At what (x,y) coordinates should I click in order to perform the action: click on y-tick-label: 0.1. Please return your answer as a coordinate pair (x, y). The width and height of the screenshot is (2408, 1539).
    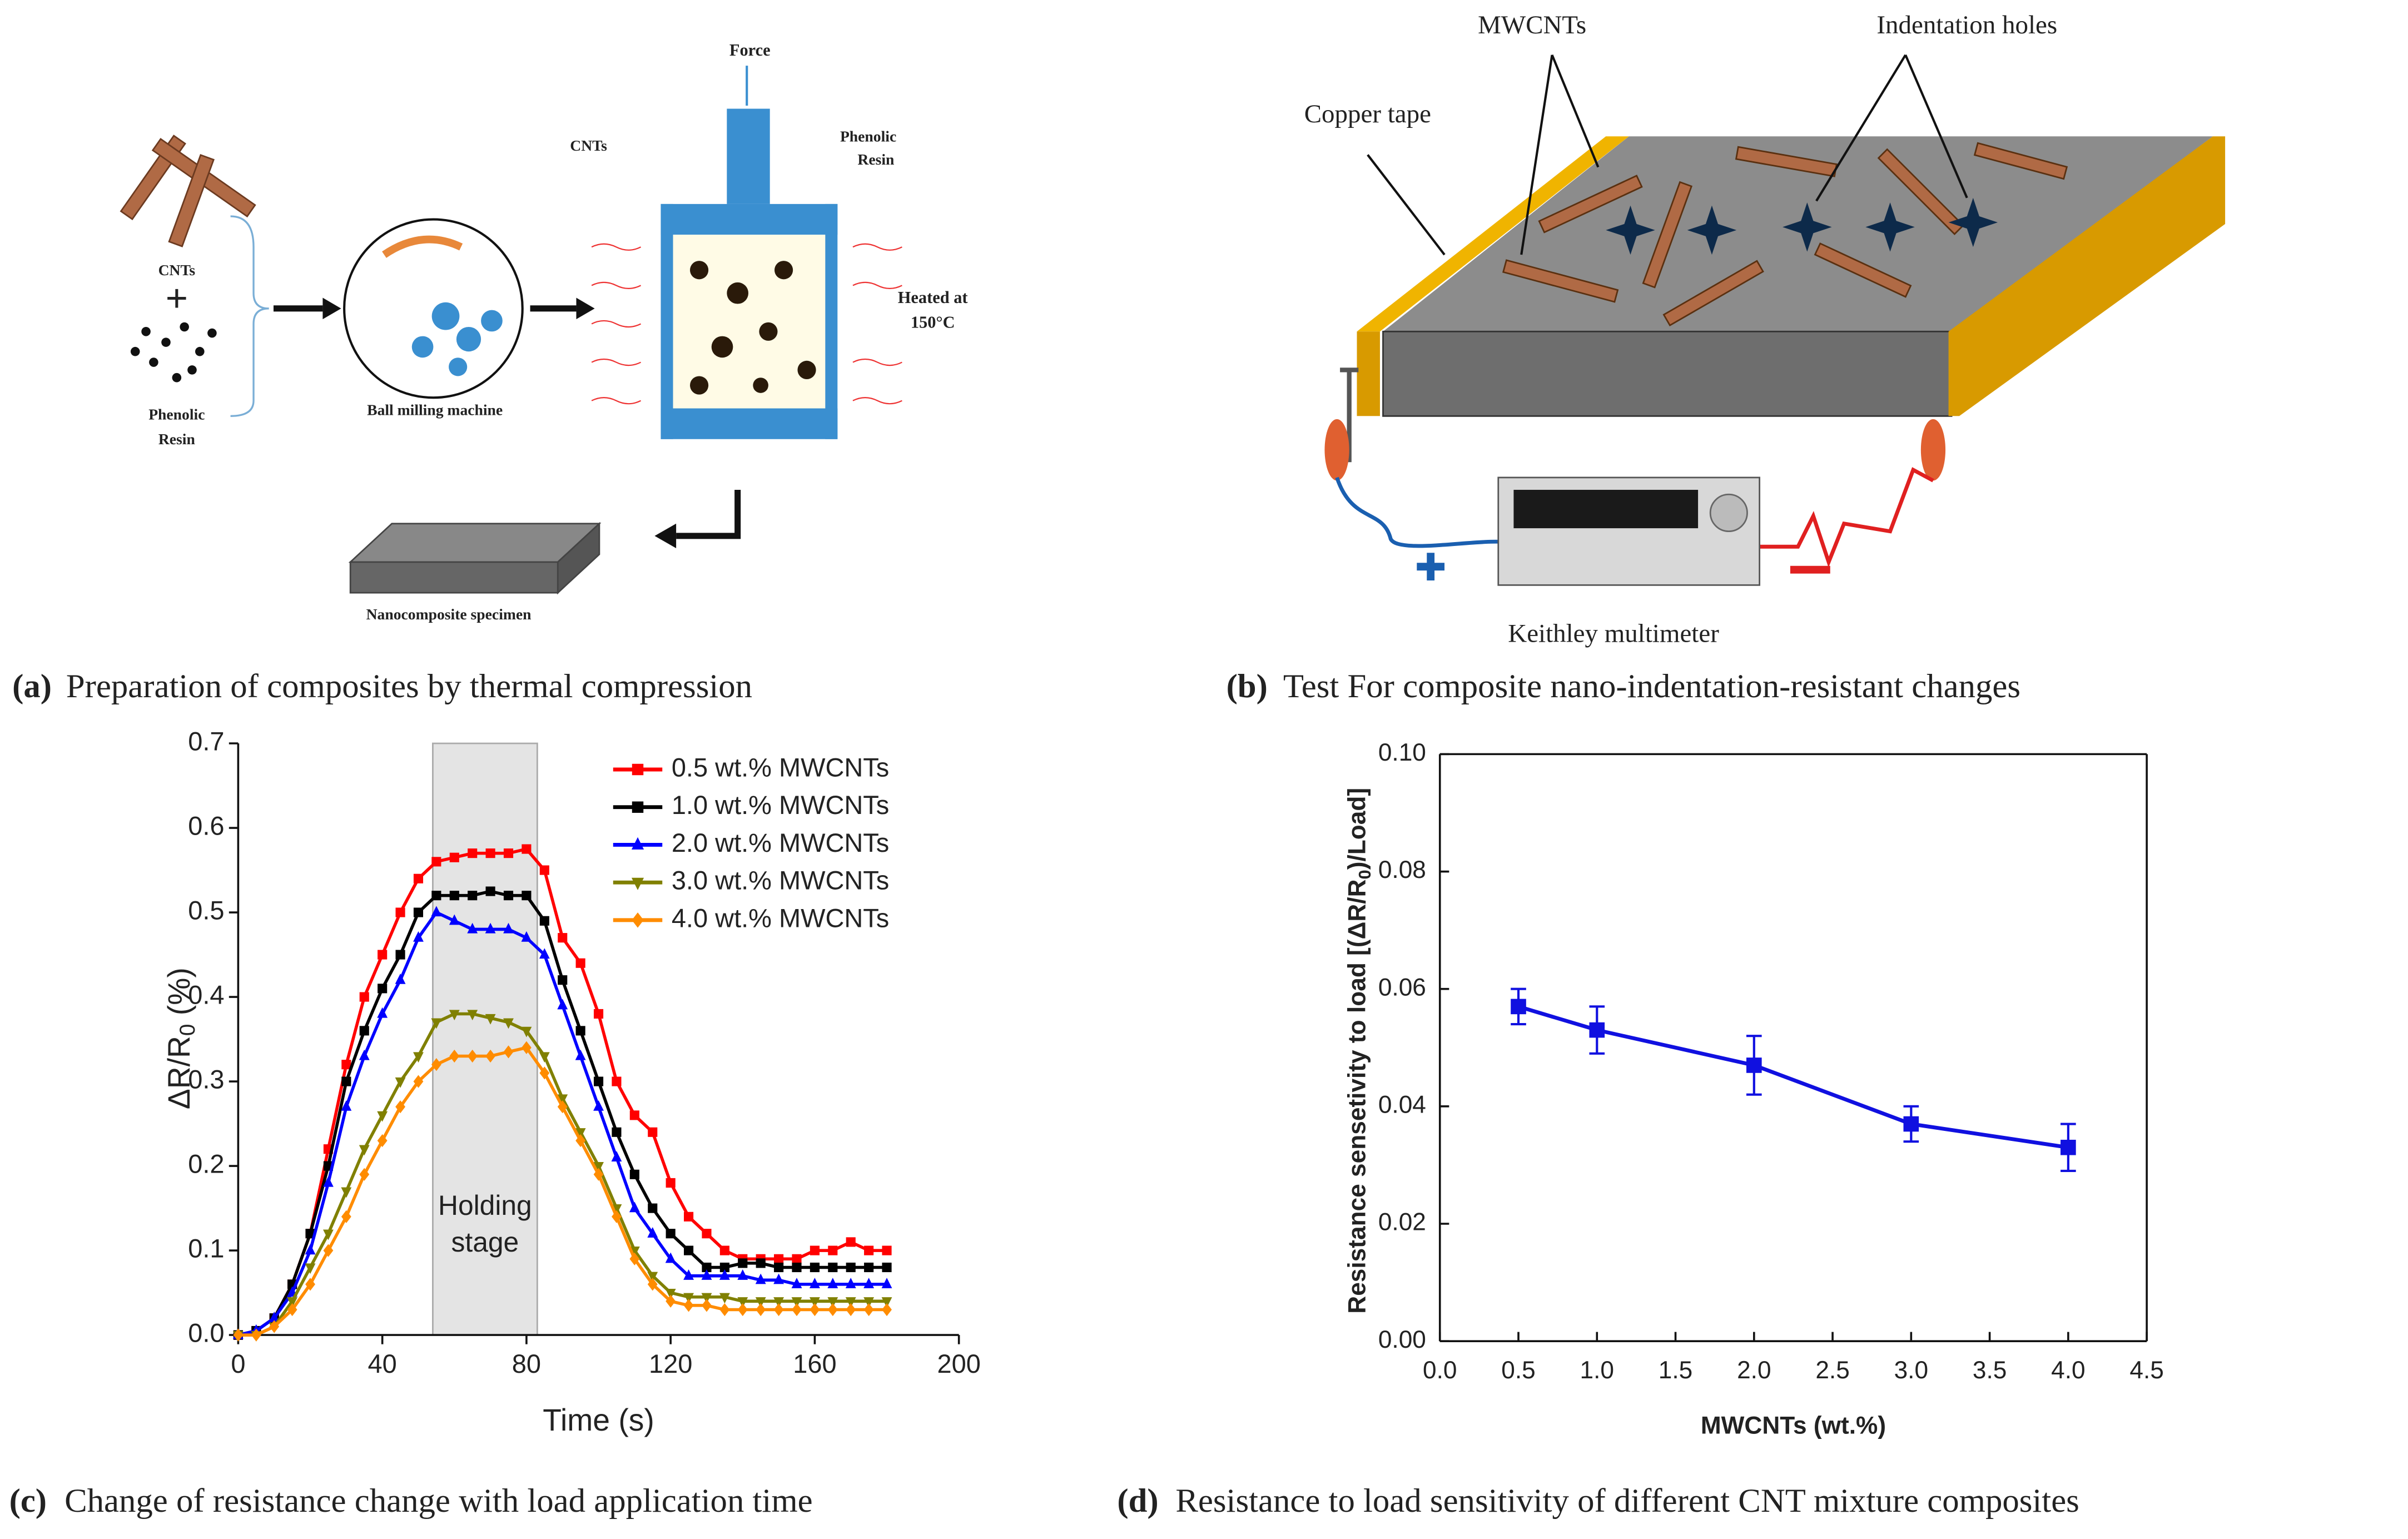
    Looking at the image, I should click on (206, 1248).